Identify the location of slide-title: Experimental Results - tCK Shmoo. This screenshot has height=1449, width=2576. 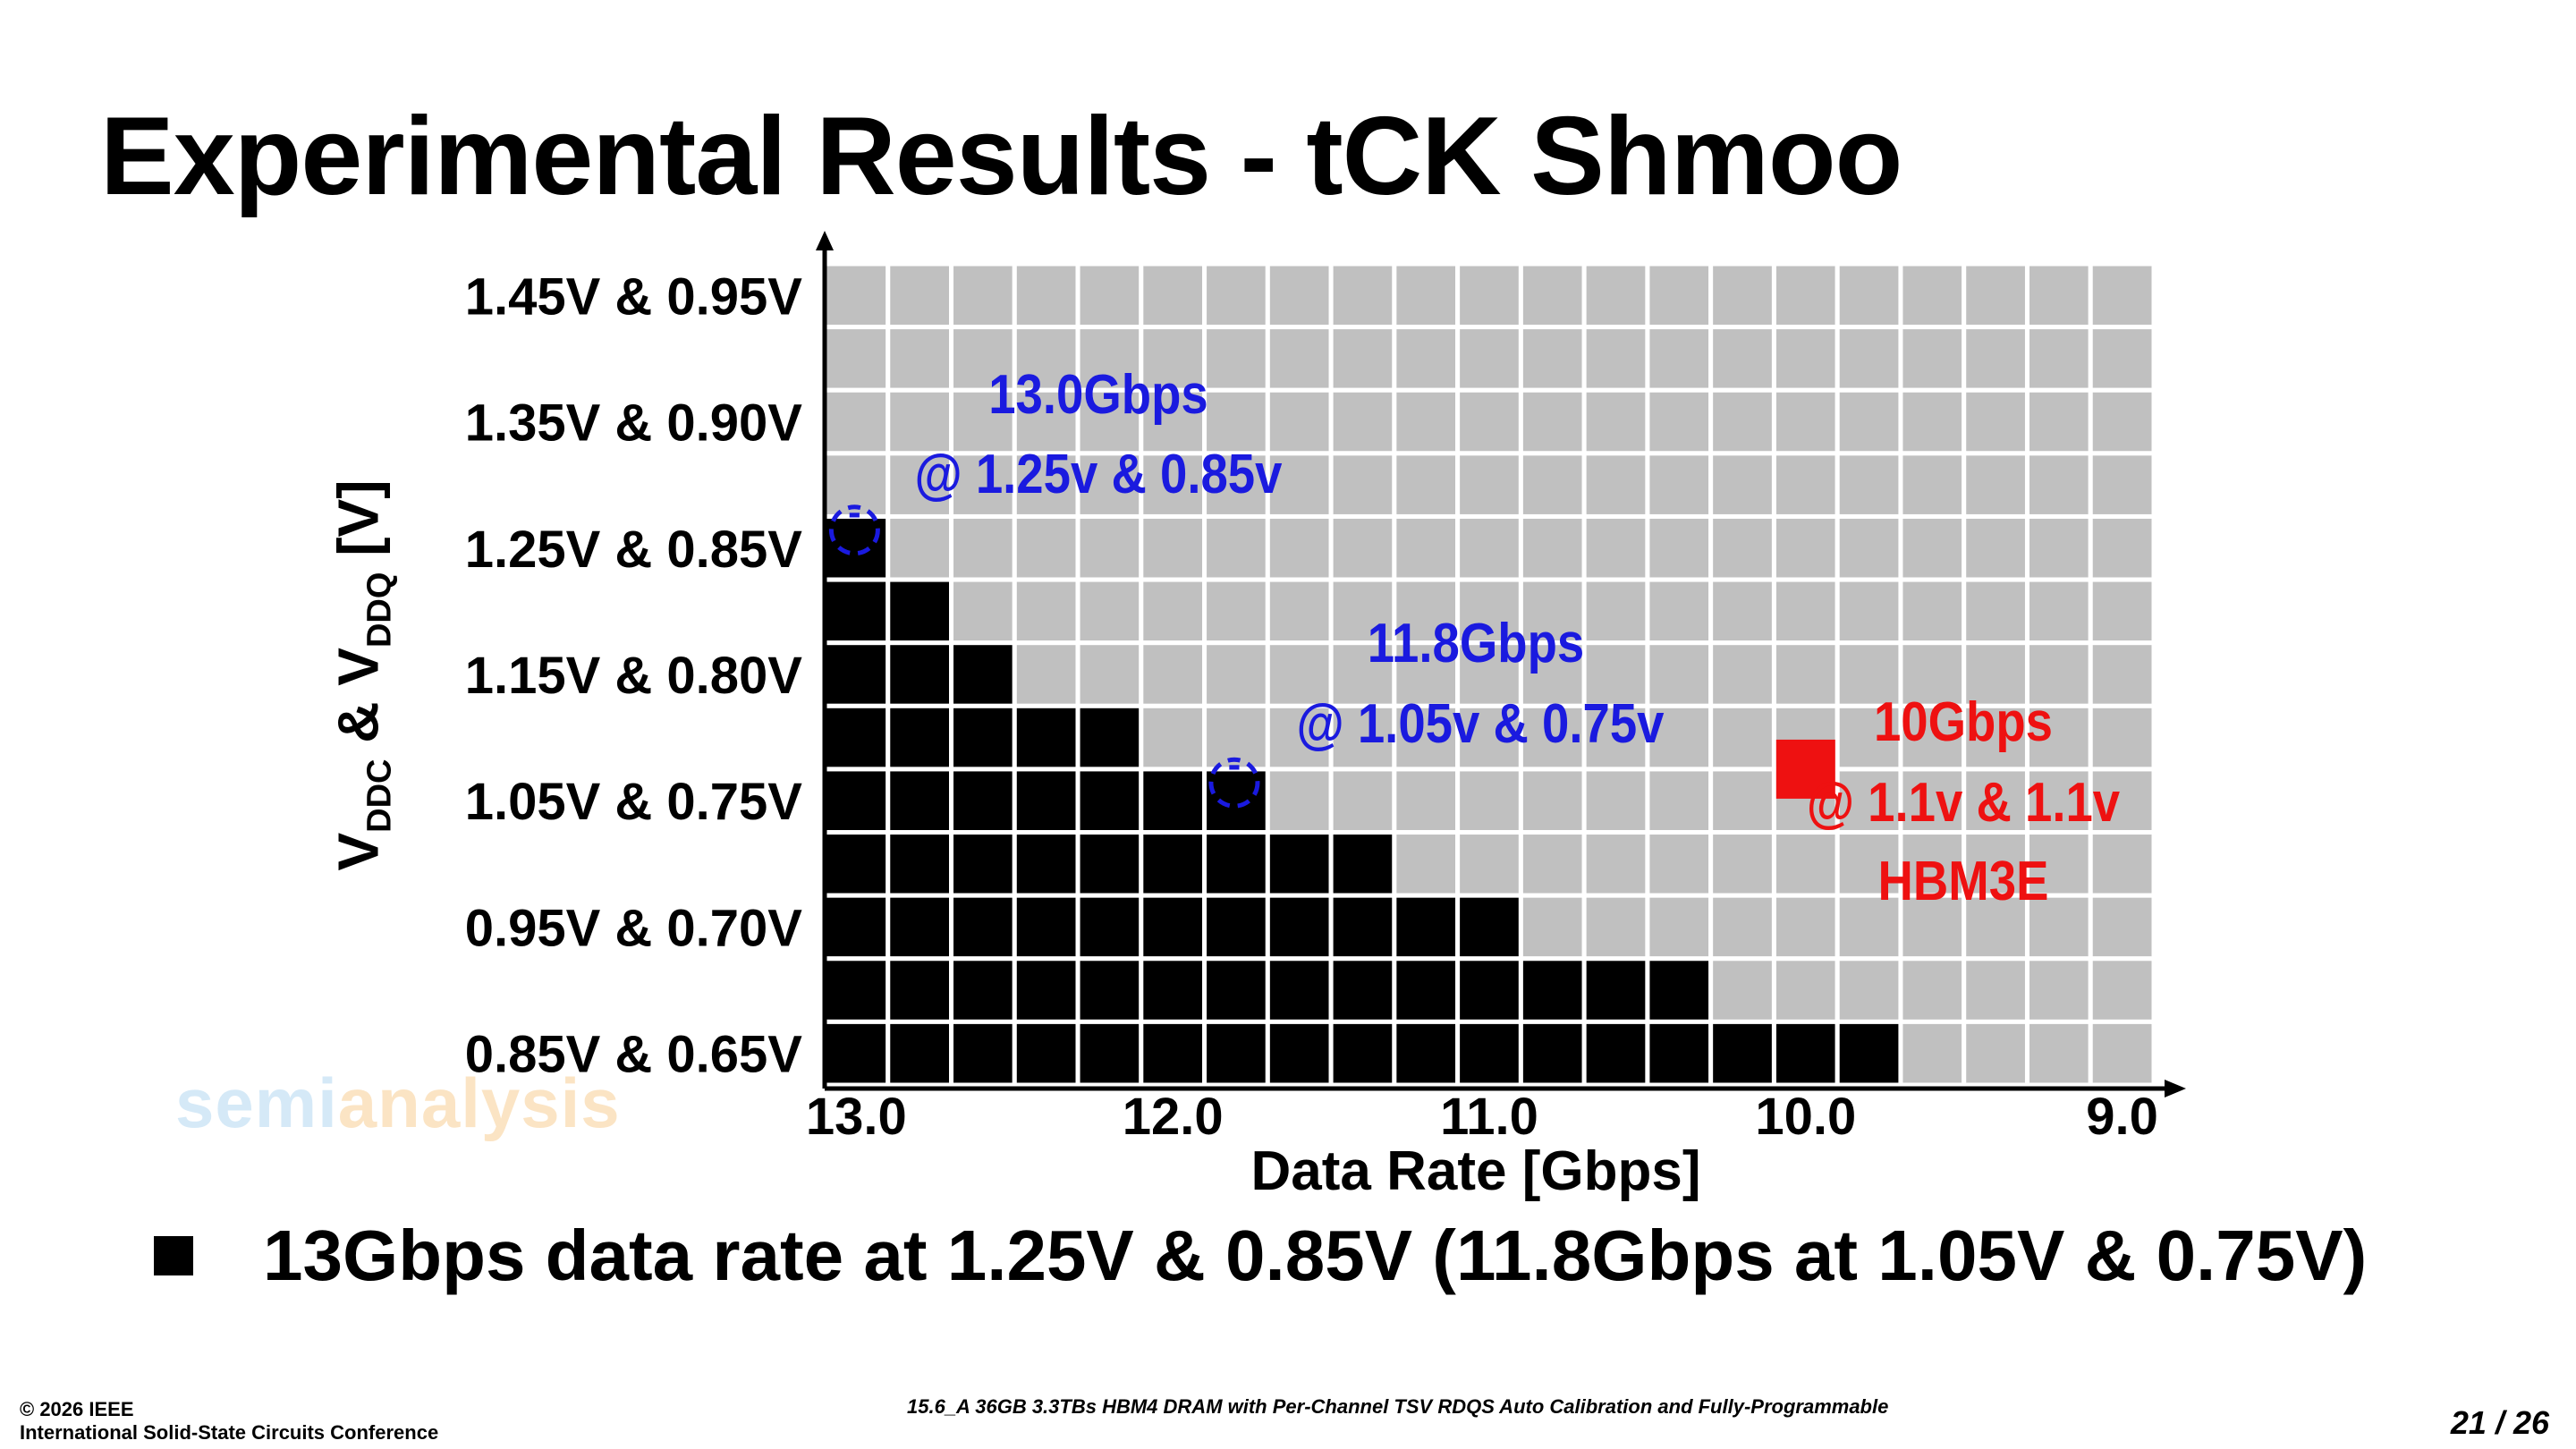
(1001, 156).